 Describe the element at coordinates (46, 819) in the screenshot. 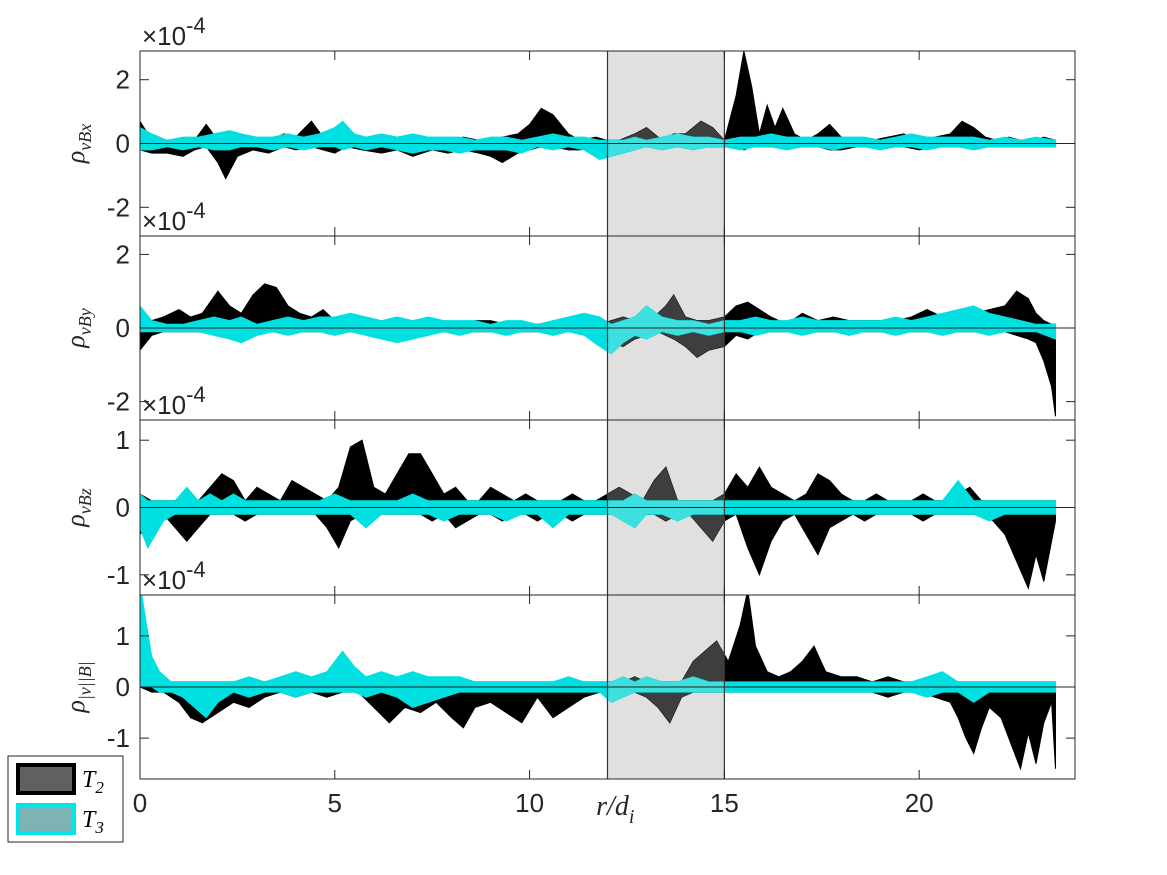

I see `legend-swatch-T3` at that location.